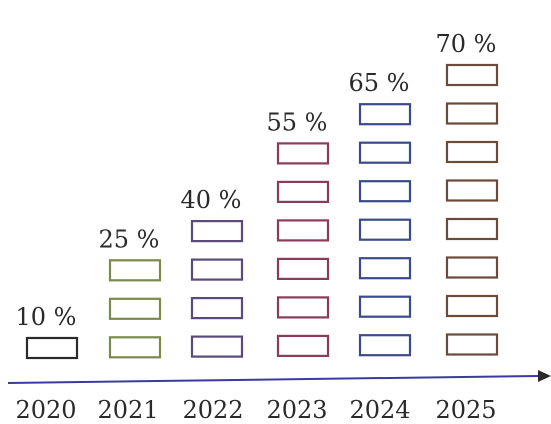 The width and height of the screenshot is (551, 424). Describe the element at coordinates (46, 317) in the screenshot. I see `value-label-2020: 10 %` at that location.